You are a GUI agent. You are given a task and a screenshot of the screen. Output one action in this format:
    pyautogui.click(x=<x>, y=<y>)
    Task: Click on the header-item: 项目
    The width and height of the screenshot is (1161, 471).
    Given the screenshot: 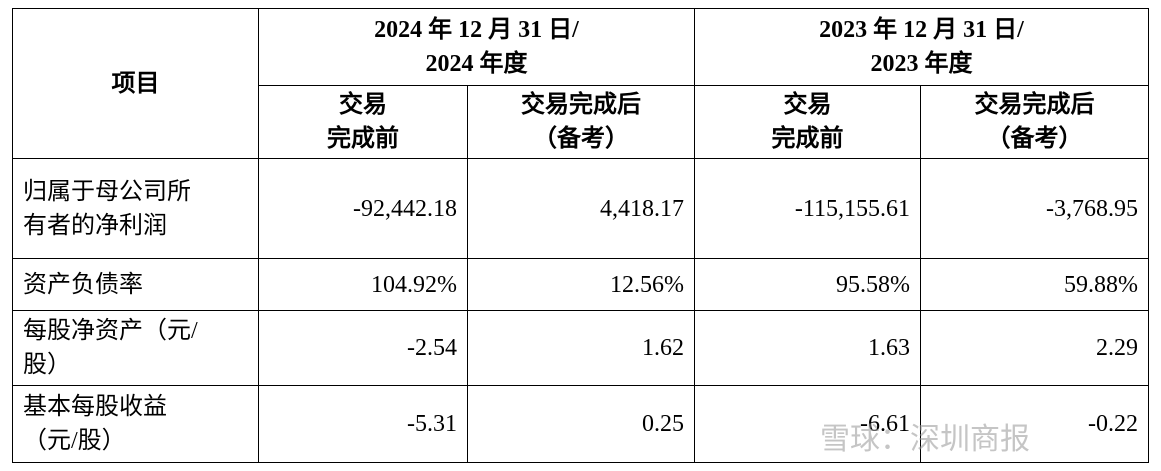 What is the action you would take?
    pyautogui.click(x=135, y=83)
    